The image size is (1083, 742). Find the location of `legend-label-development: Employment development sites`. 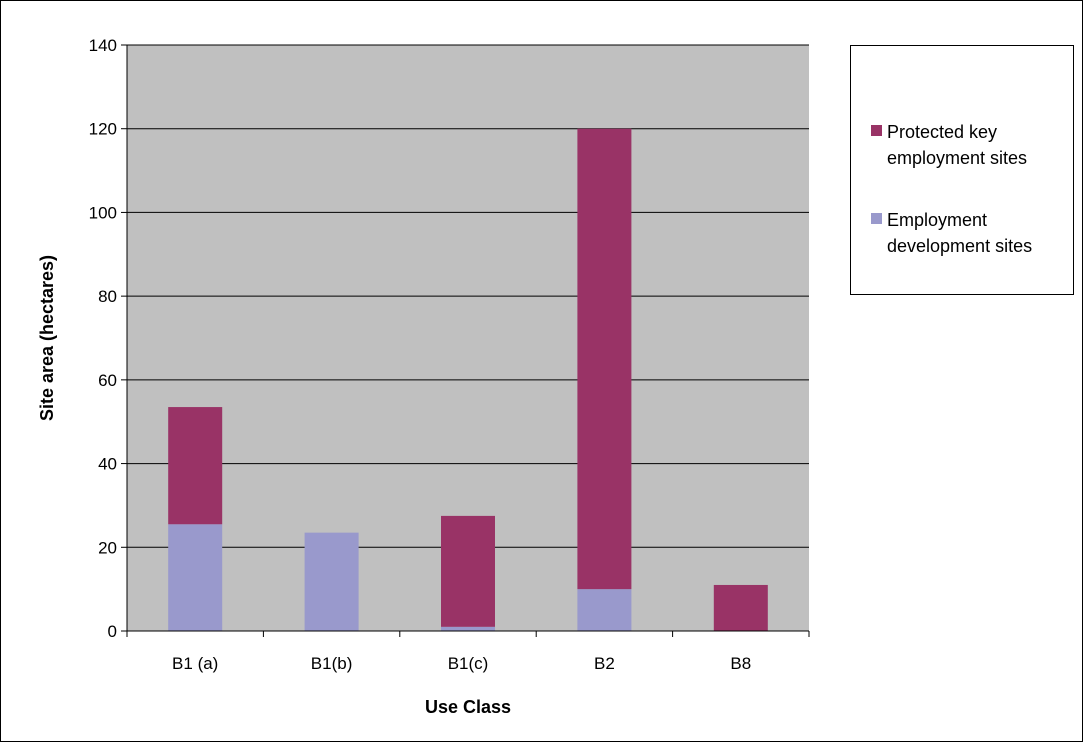

legend-label-development: Employment development sites is located at coordinates (960, 233).